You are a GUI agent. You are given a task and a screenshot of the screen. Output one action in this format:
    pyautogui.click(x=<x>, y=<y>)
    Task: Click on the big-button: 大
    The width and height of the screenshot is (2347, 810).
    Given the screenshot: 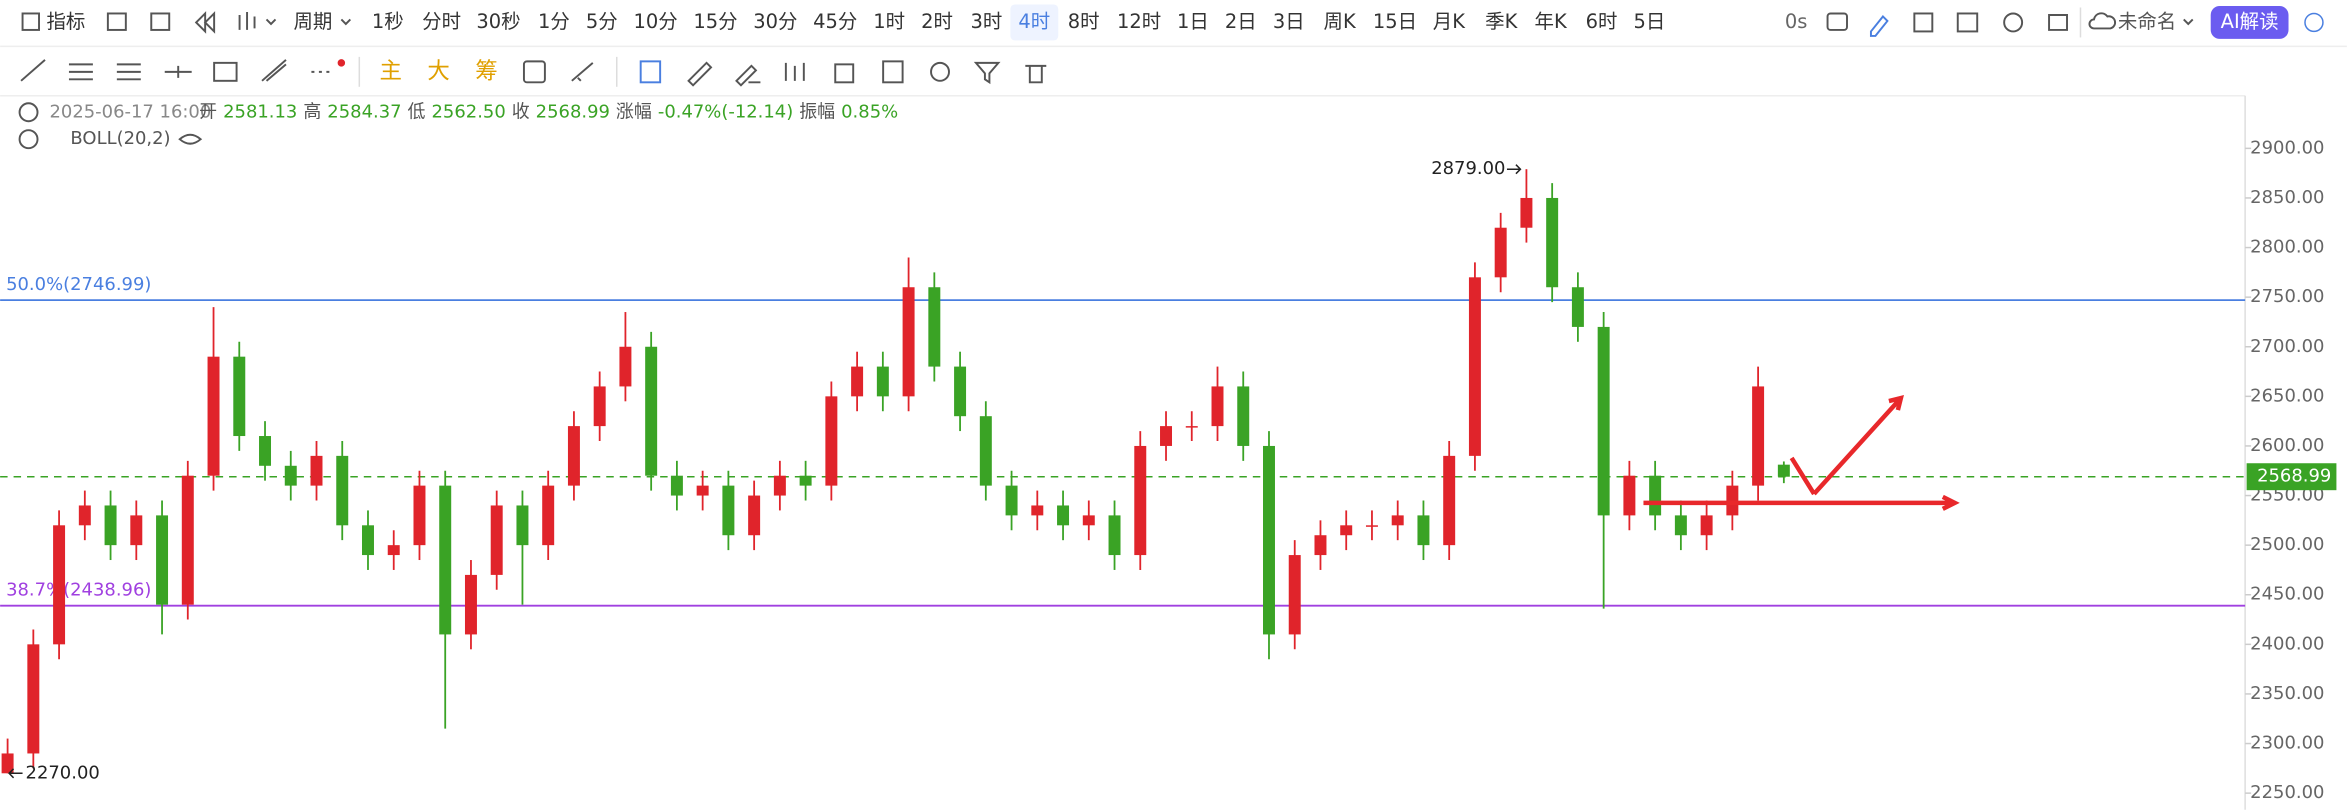 What is the action you would take?
    pyautogui.click(x=438, y=71)
    